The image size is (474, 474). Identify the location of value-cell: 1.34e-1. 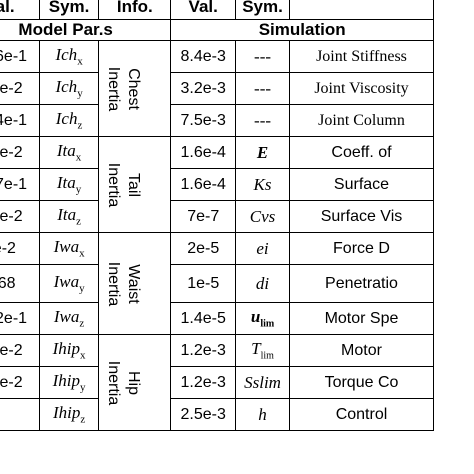
(20, 120).